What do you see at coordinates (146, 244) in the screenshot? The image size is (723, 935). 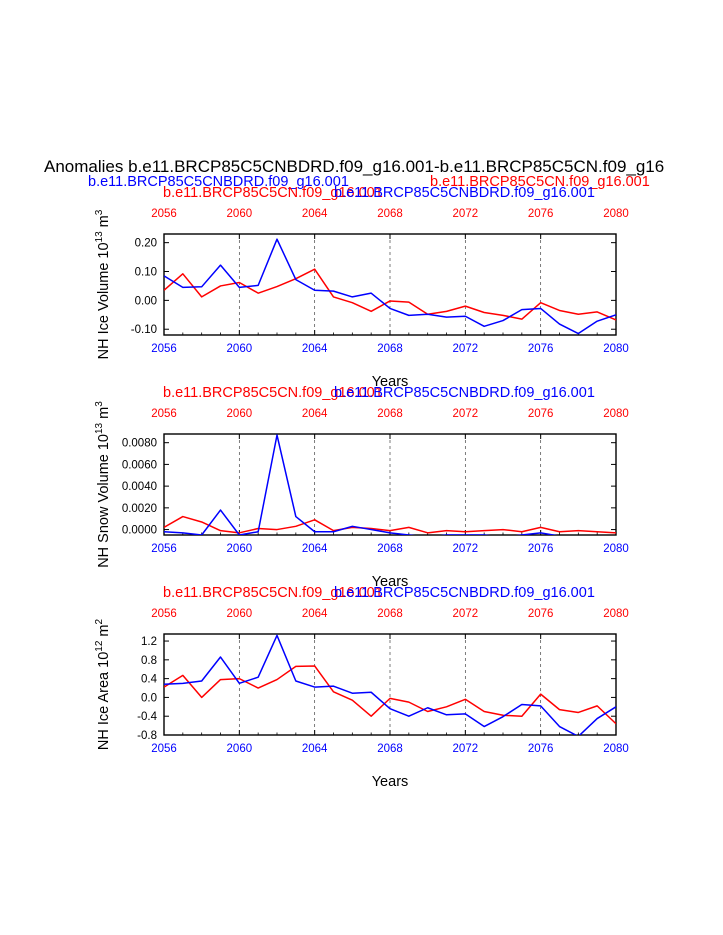 I see `y-tick-label: 0.20` at bounding box center [146, 244].